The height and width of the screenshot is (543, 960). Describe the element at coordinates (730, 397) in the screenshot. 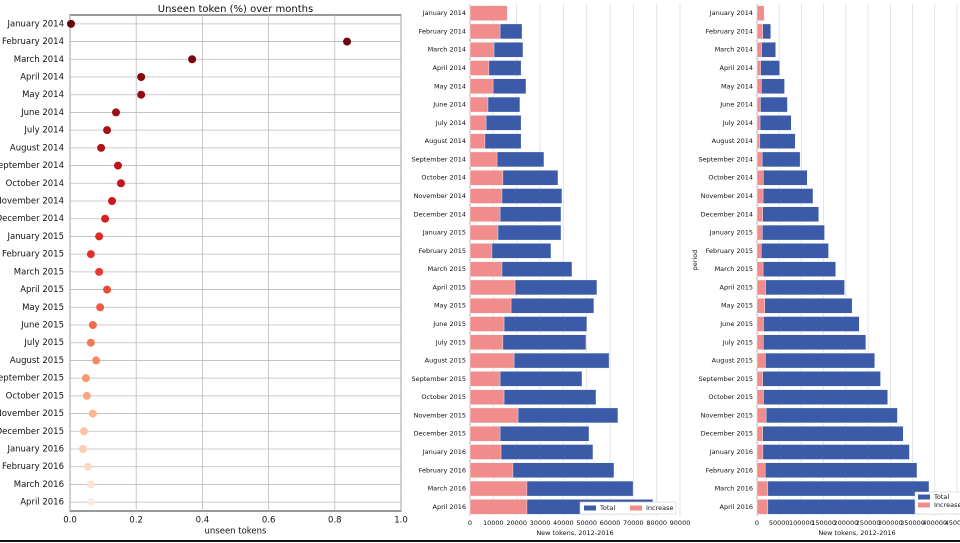

I see `y-tick-label: October 2015` at that location.